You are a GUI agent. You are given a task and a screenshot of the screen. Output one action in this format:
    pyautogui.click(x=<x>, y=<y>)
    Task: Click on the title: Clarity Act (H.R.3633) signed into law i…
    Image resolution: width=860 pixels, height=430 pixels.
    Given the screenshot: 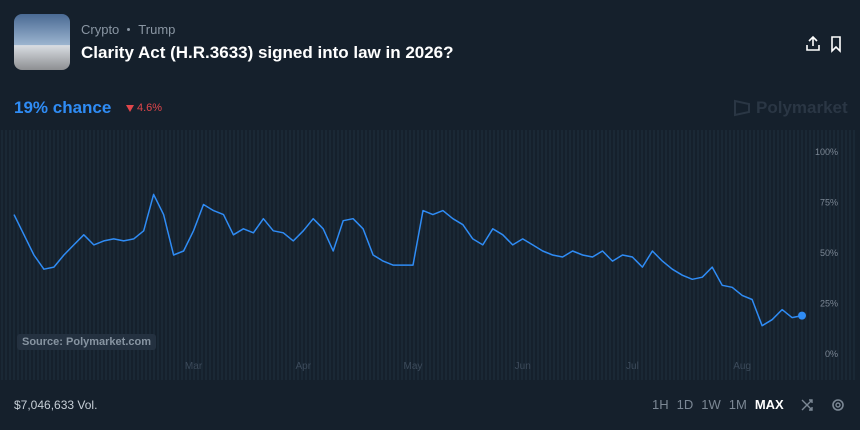 What is the action you would take?
    pyautogui.click(x=267, y=52)
    